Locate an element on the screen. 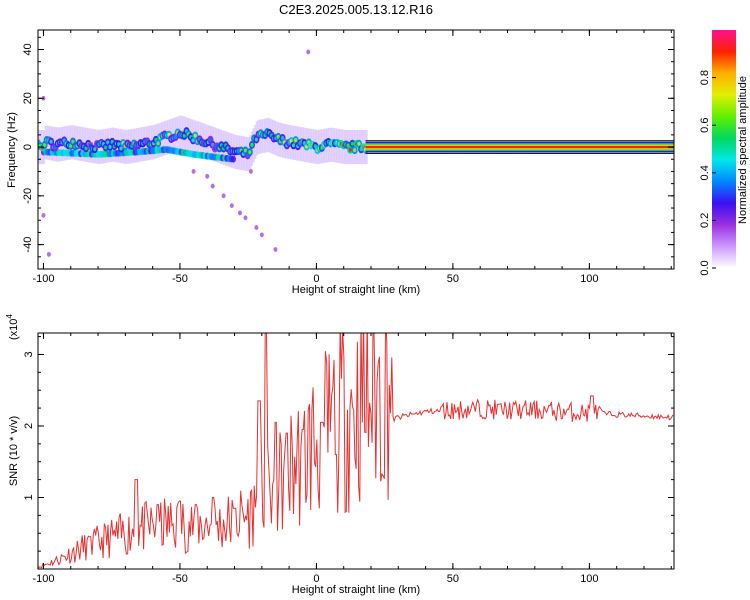  snr-scale-text: (x10 is located at coordinates (14, 329).